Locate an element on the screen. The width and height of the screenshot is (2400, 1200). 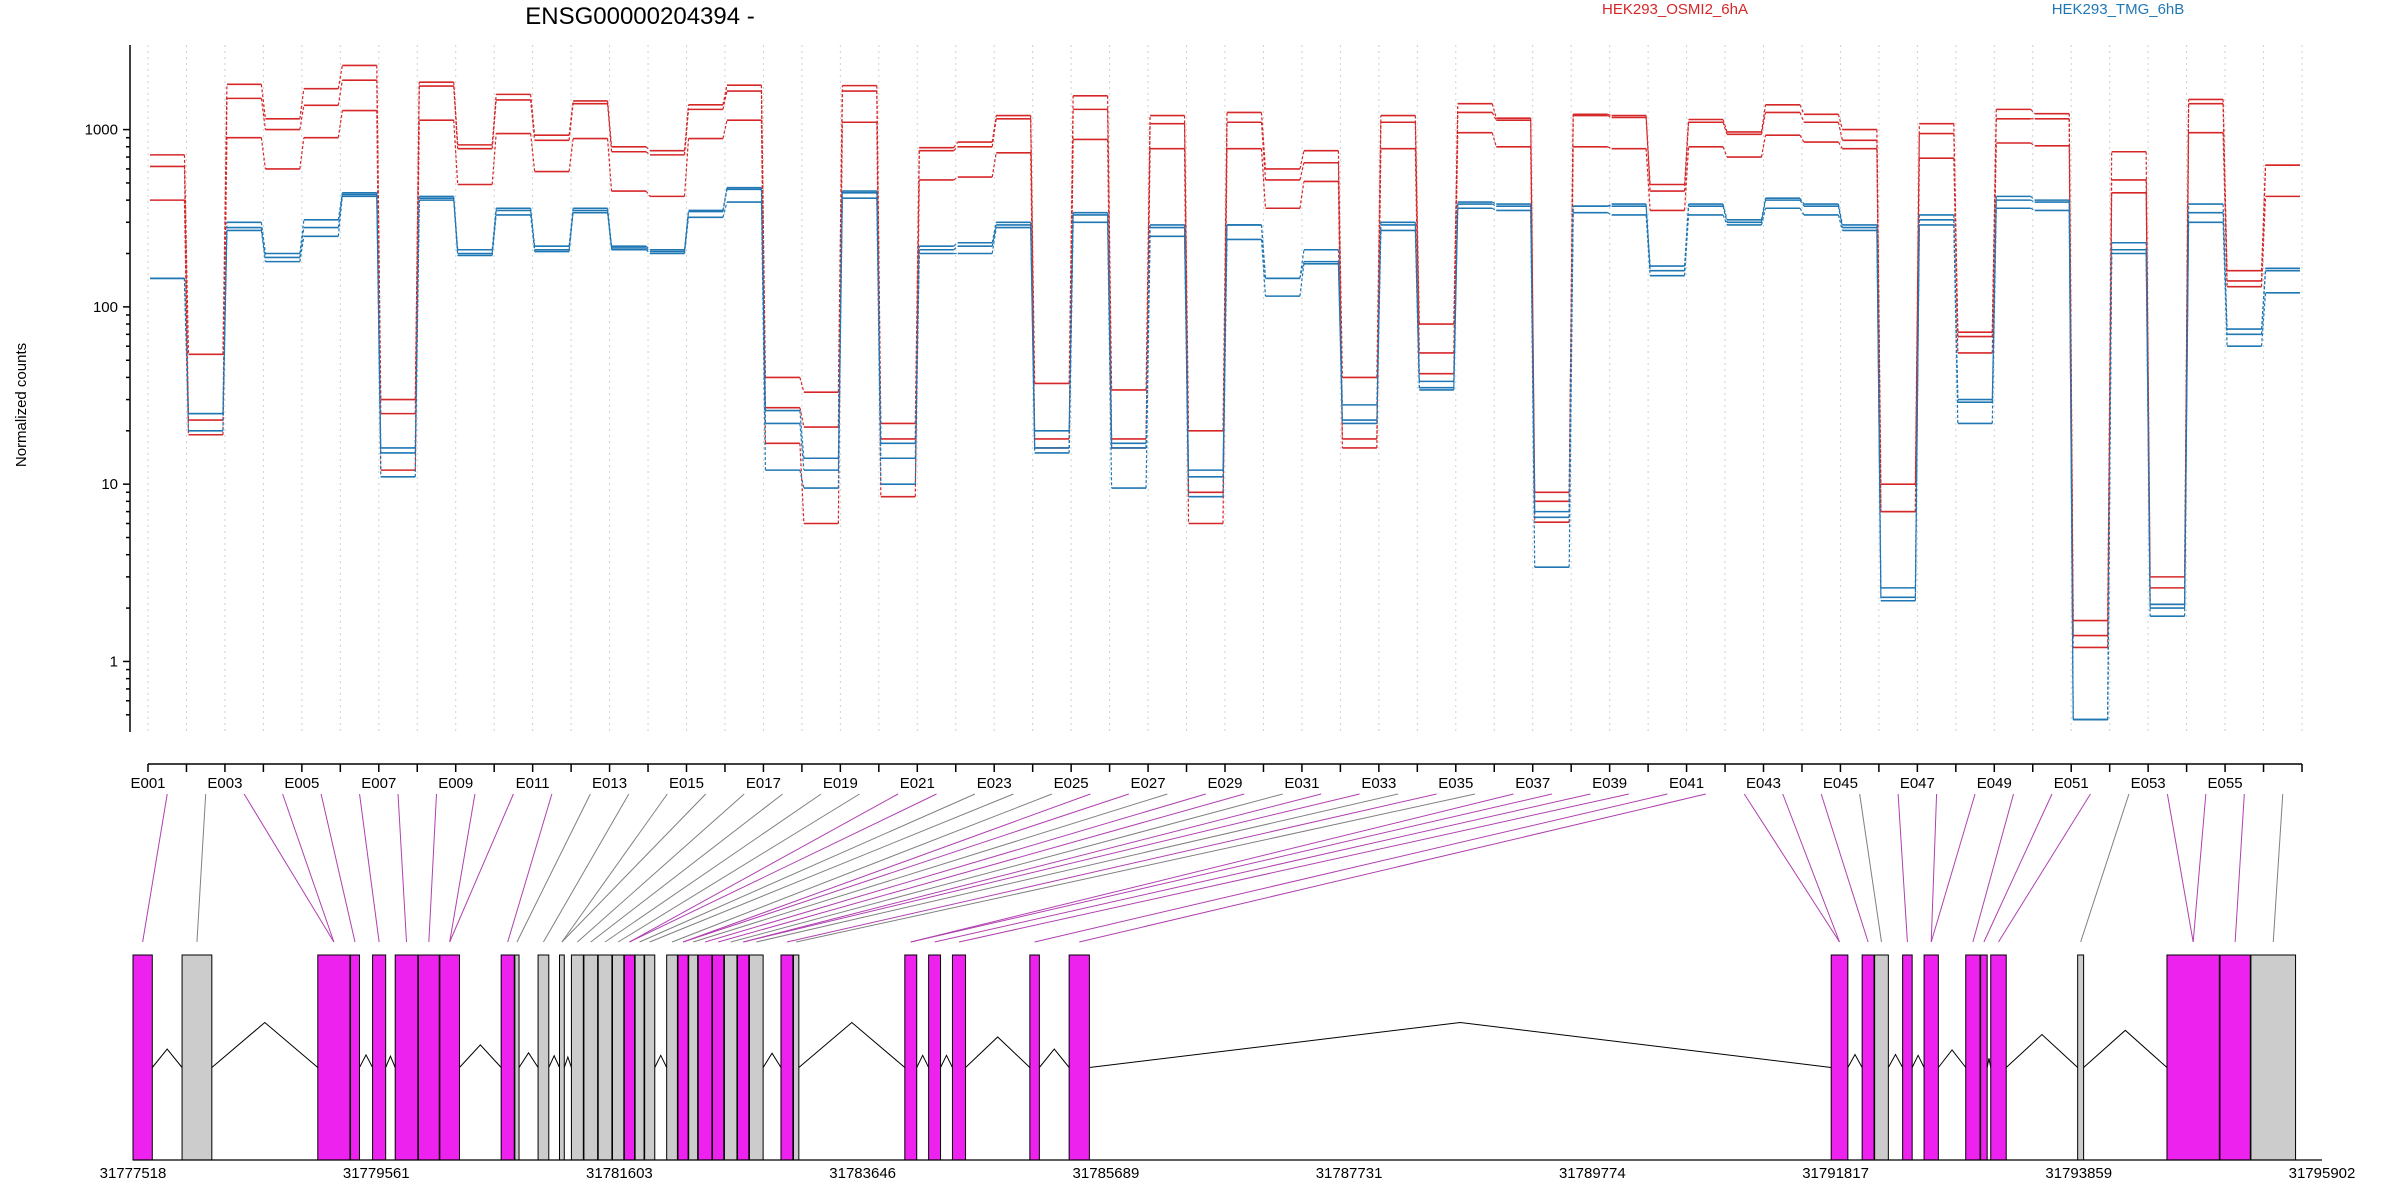
y-tick-label: 1 is located at coordinates (114, 661).